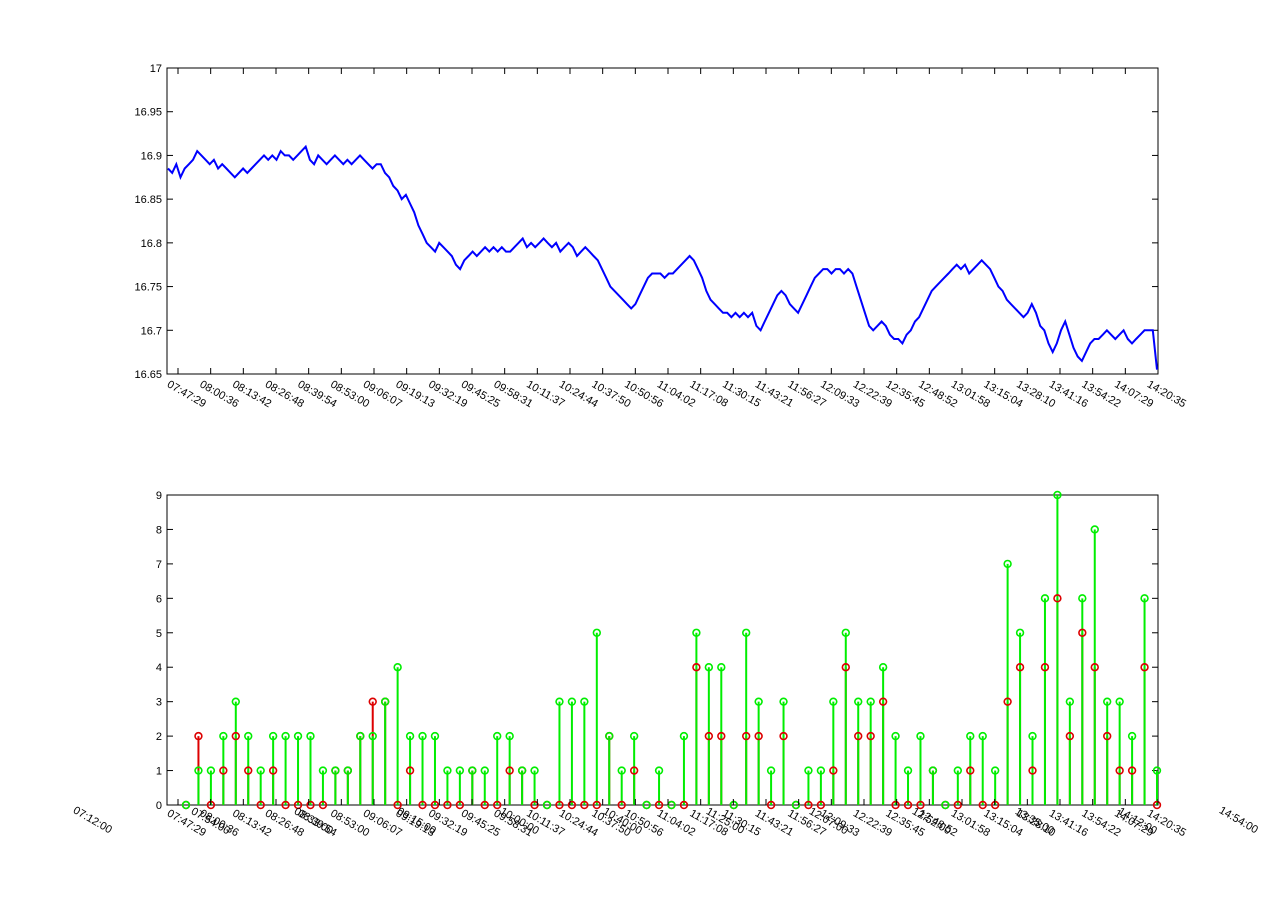 The image size is (1281, 904). I want to click on y-tick-label: 8, so click(159, 530).